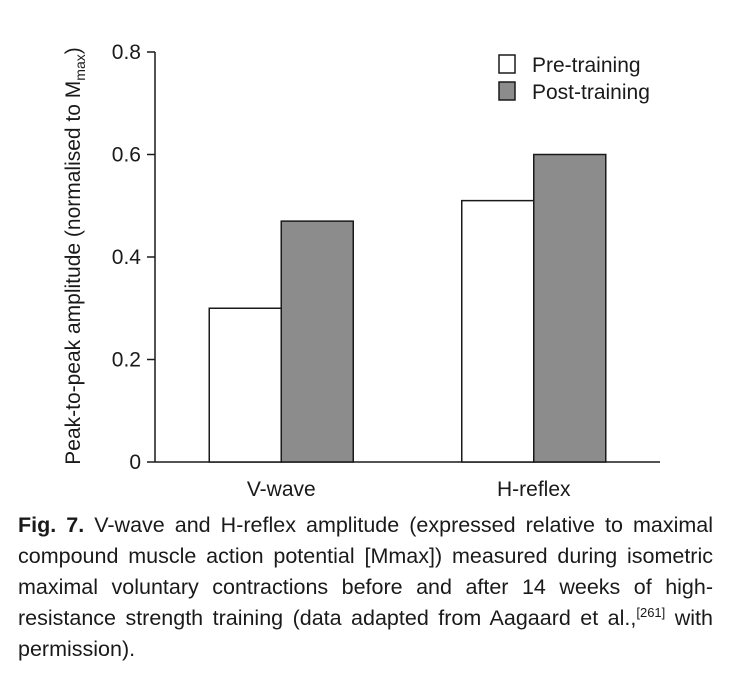 Image resolution: width=745 pixels, height=686 pixels. I want to click on x-tick-label: V-wave, so click(281, 489).